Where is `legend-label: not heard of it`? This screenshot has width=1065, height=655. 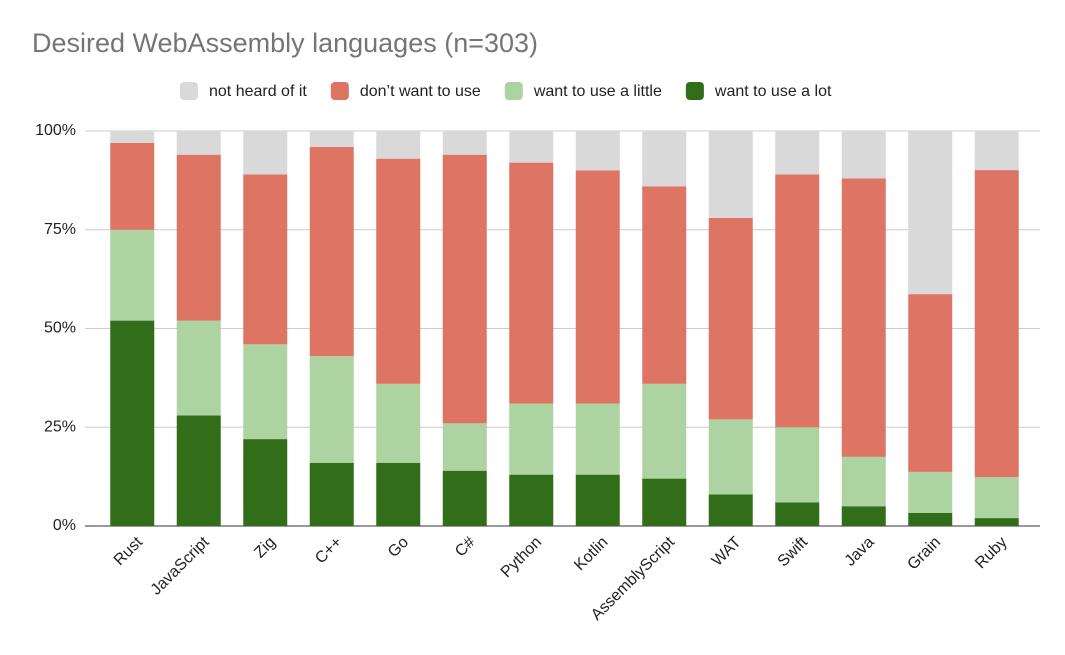
legend-label: not heard of it is located at coordinates (258, 91).